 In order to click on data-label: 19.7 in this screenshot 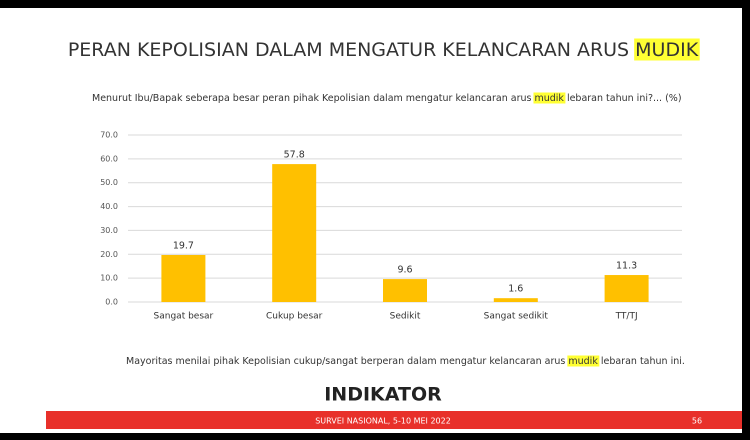, I will do `click(183, 246)`.